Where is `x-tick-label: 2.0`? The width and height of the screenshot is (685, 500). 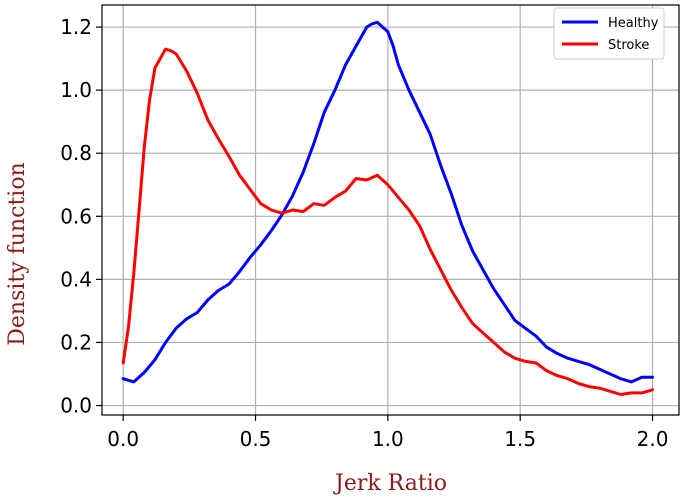
x-tick-label: 2.0 is located at coordinates (653, 439).